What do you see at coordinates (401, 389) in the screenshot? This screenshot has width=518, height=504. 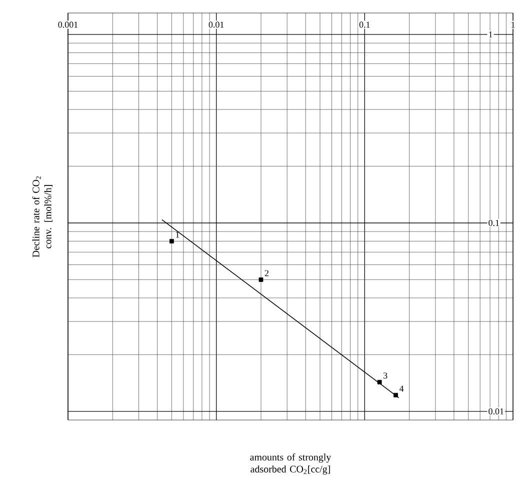 I see `annotation: 4` at bounding box center [401, 389].